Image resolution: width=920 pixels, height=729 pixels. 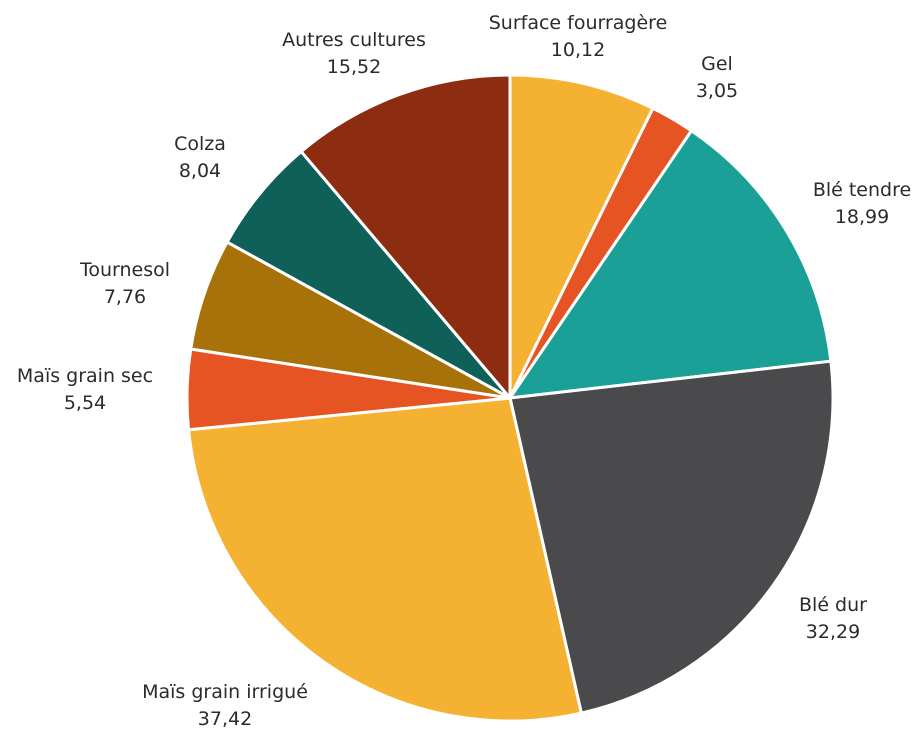 What do you see at coordinates (354, 40) in the screenshot?
I see `slice-label-9: Autres cultures` at bounding box center [354, 40].